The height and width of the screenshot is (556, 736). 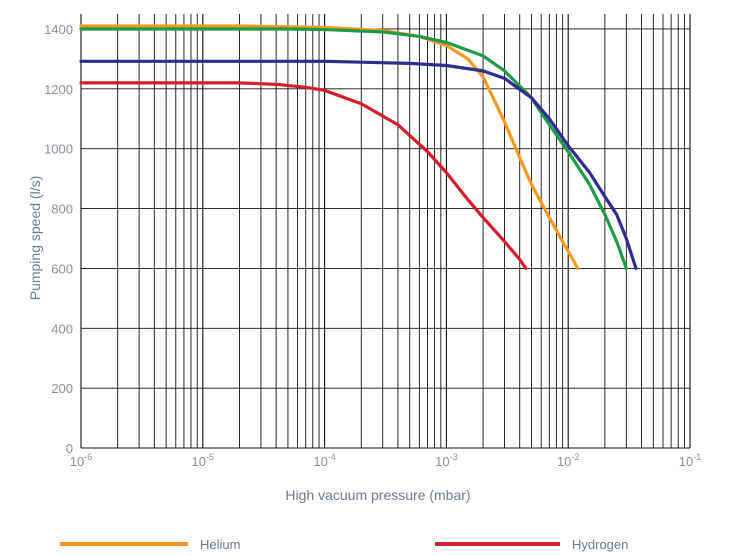 I want to click on x-tick-label: 10⁻⁶, so click(x=81, y=460).